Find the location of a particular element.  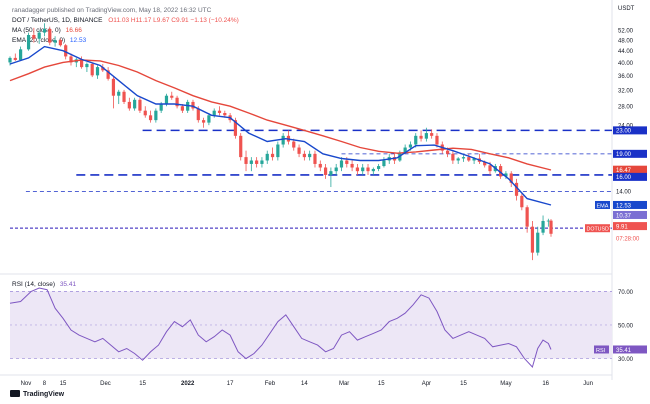

ema-legend: EMA (20, close, 0) 12.53 is located at coordinates (49, 40).